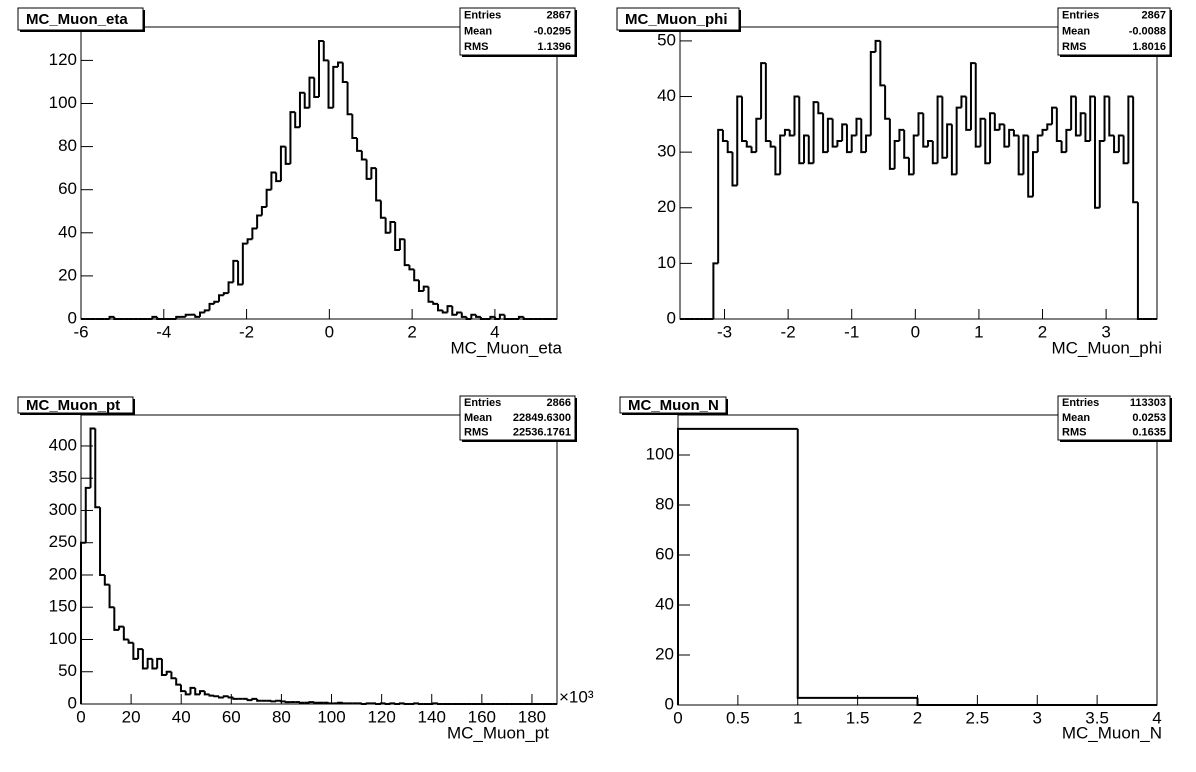 This screenshot has height=772, width=1196. What do you see at coordinates (381, 716) in the screenshot?
I see `x-tick-label: 120` at bounding box center [381, 716].